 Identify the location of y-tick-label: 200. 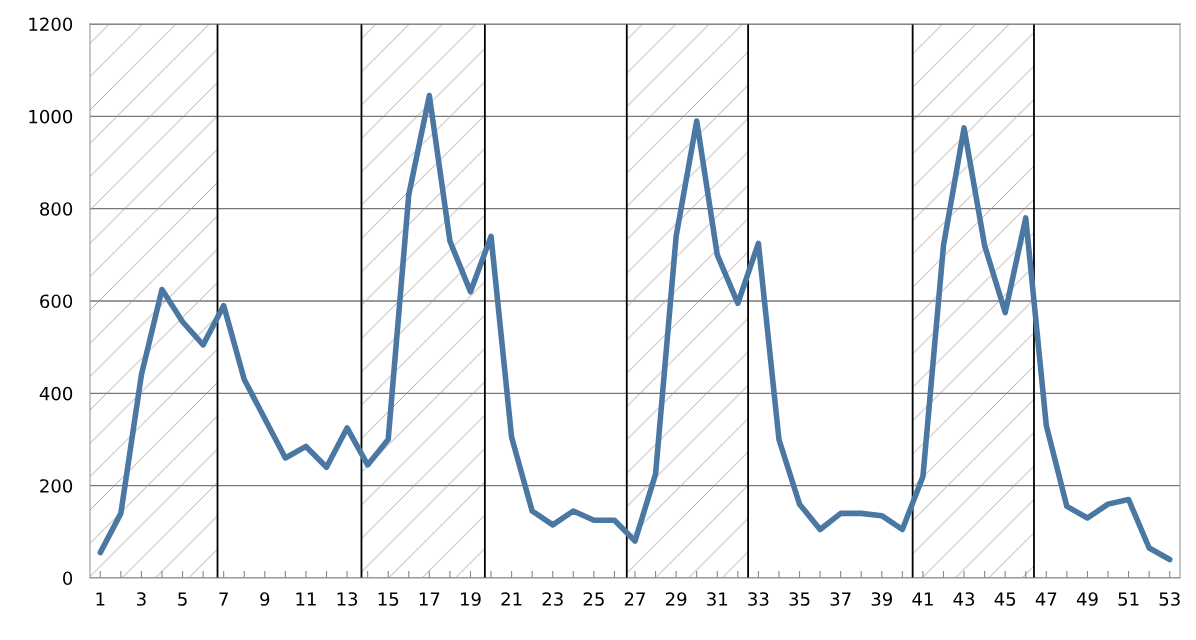
(56, 486).